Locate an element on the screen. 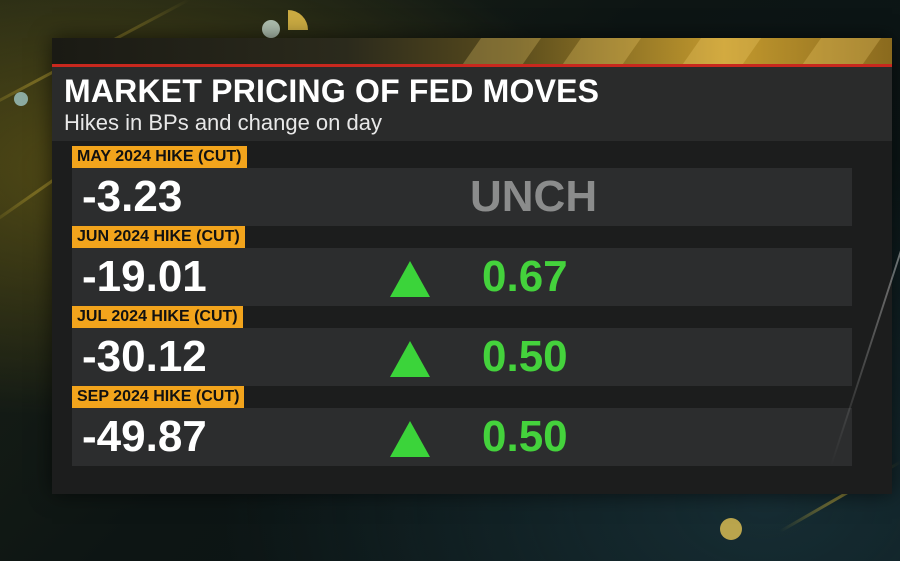 This screenshot has height=561, width=900. row-label: MAY 2024 HIKE (CUT) is located at coordinates (159, 157).